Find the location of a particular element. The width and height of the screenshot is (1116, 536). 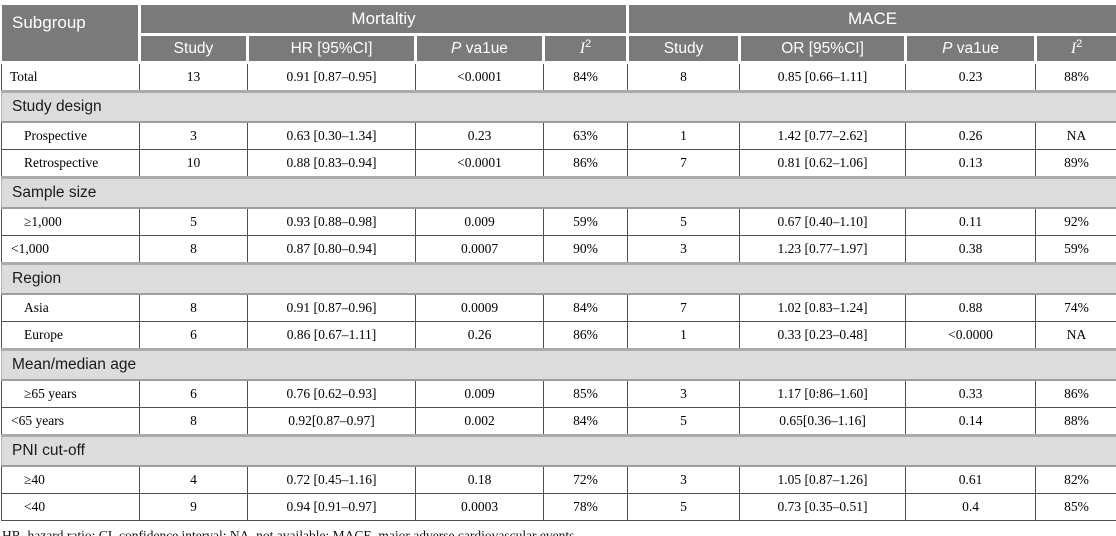

mortality-hr-cell: 0.87 [0.80–0.94] is located at coordinates (331, 249).